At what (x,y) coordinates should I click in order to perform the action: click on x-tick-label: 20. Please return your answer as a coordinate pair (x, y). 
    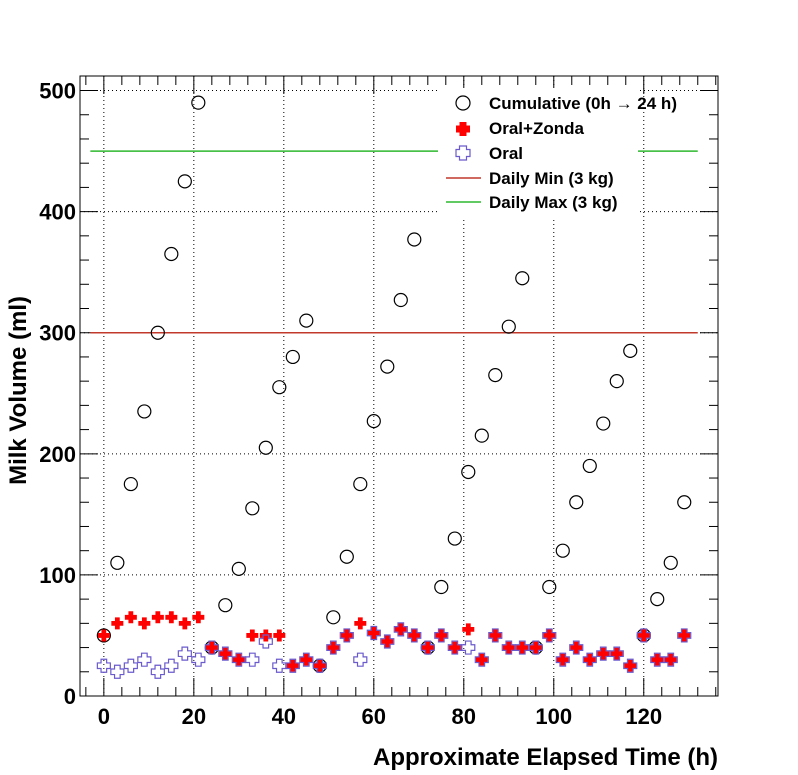
    Looking at the image, I should click on (194, 716).